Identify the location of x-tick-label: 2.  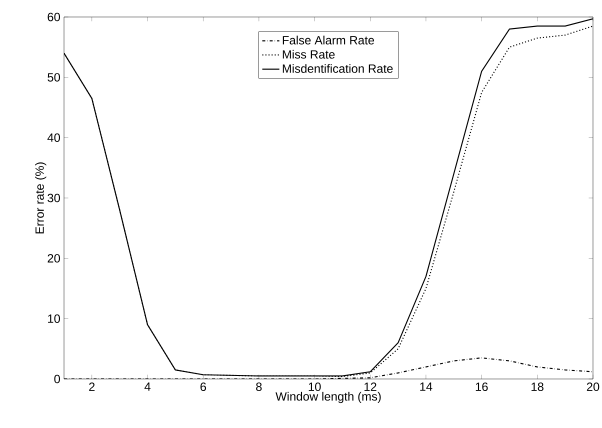
(92, 386).